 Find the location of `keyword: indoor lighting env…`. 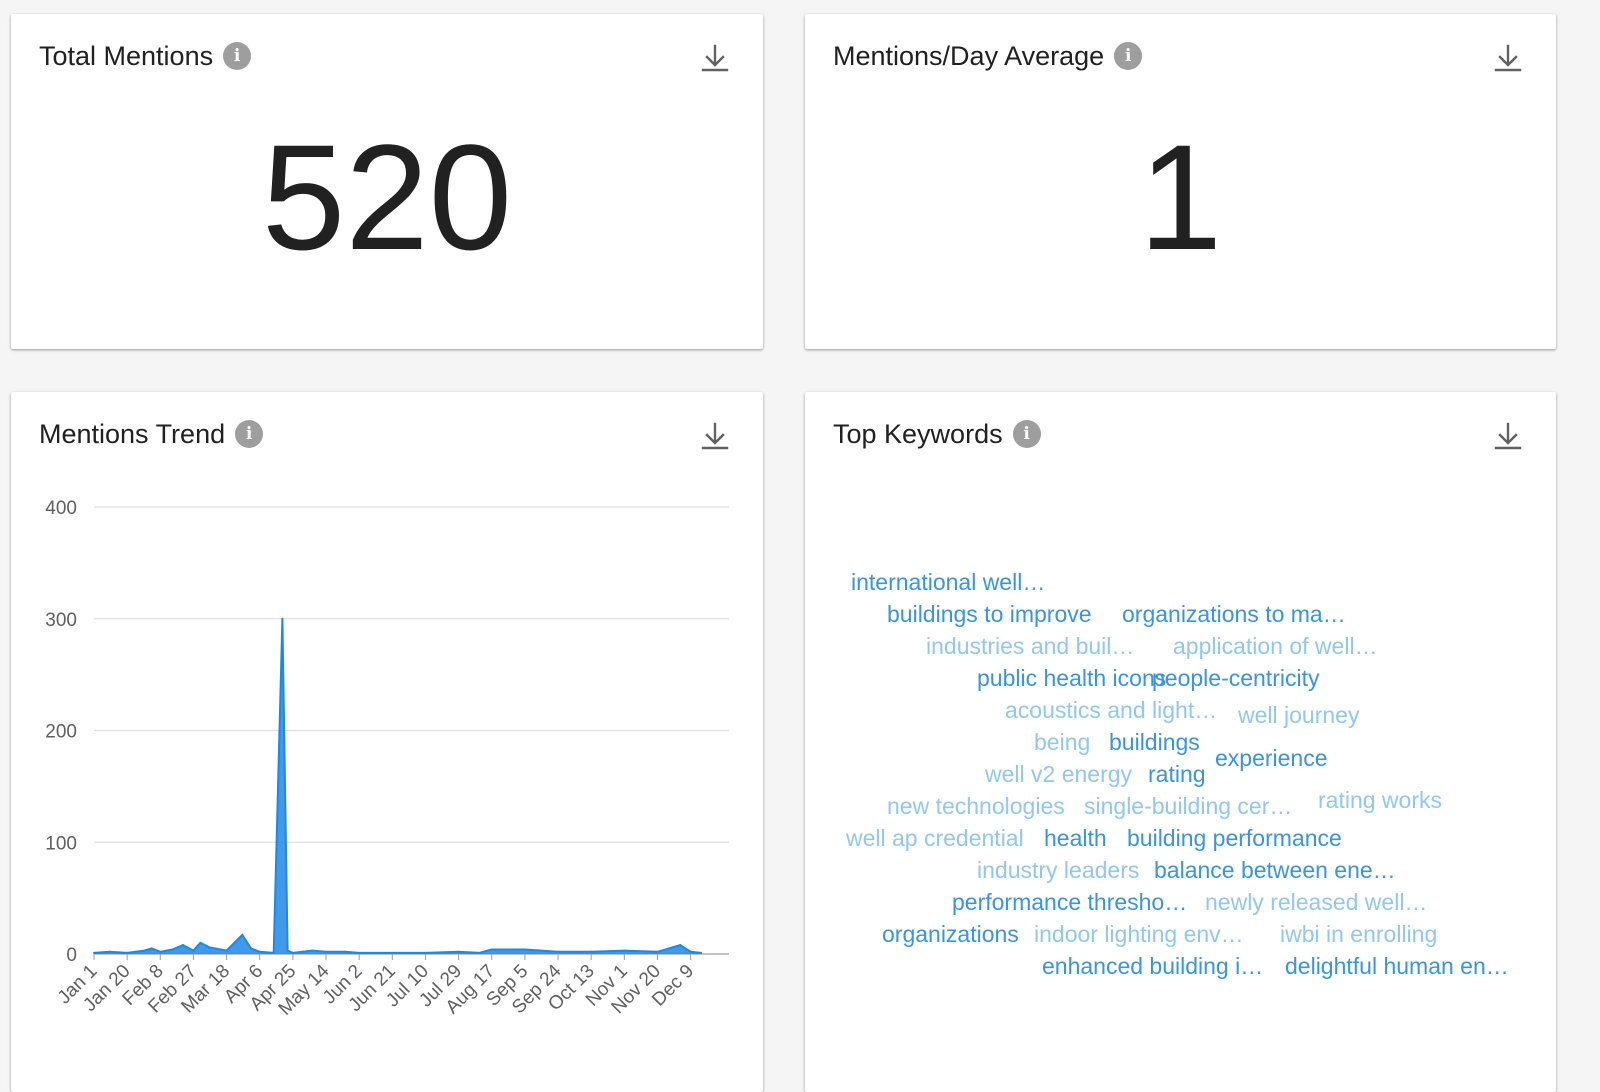

keyword: indoor lighting env… is located at coordinates (1139, 934).